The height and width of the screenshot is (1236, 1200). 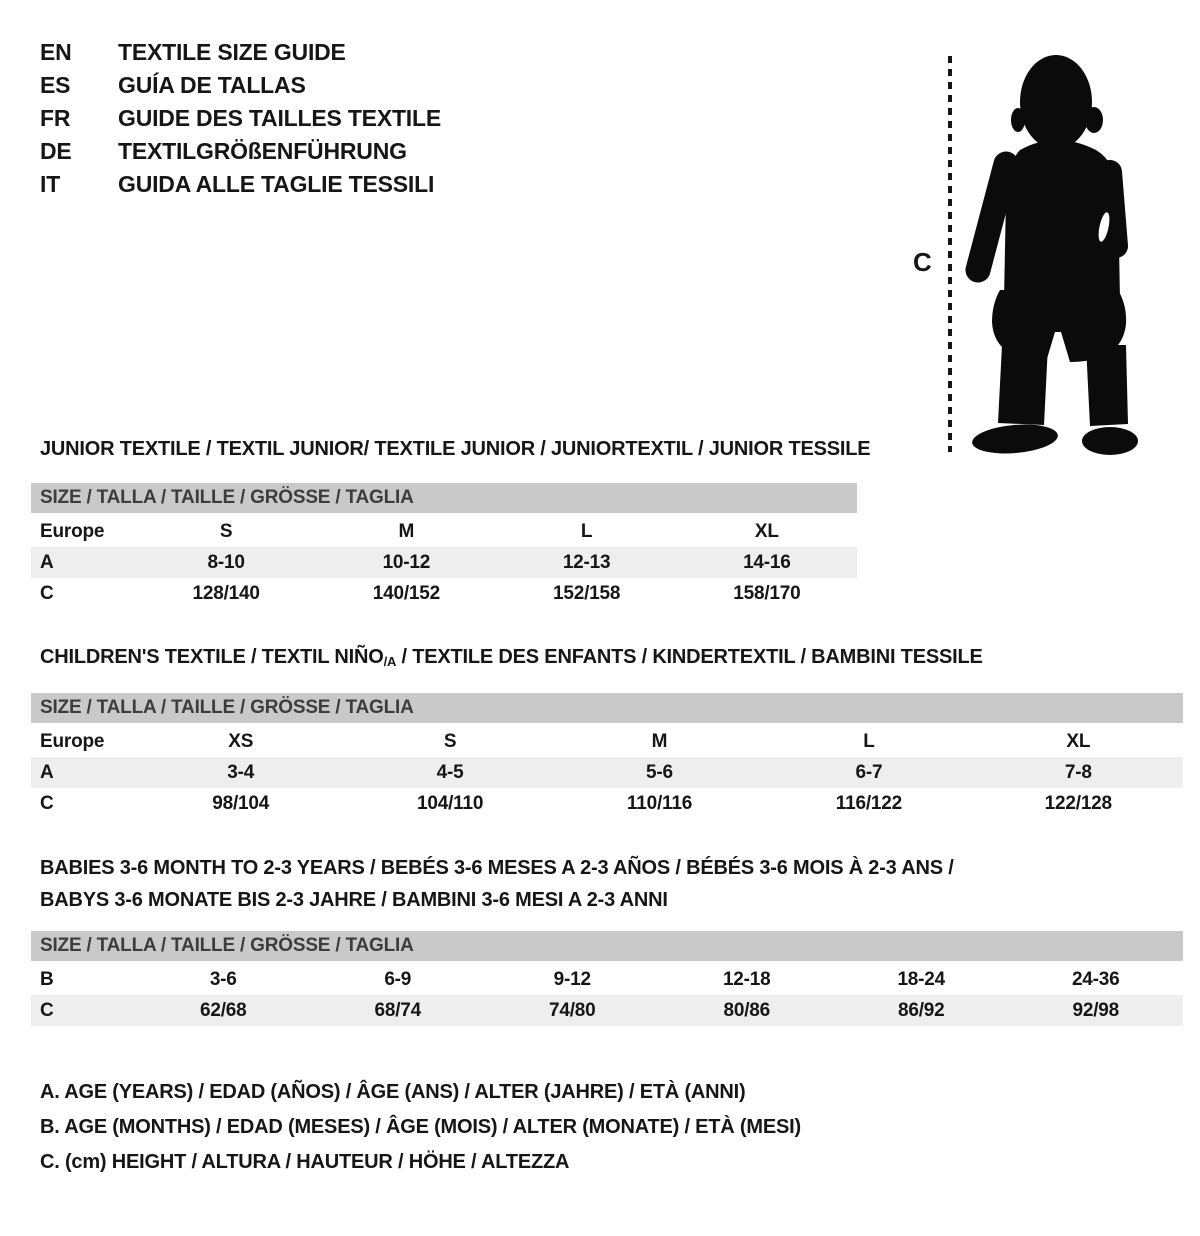 What do you see at coordinates (398, 979) in the screenshot?
I see `cell: 6-9` at bounding box center [398, 979].